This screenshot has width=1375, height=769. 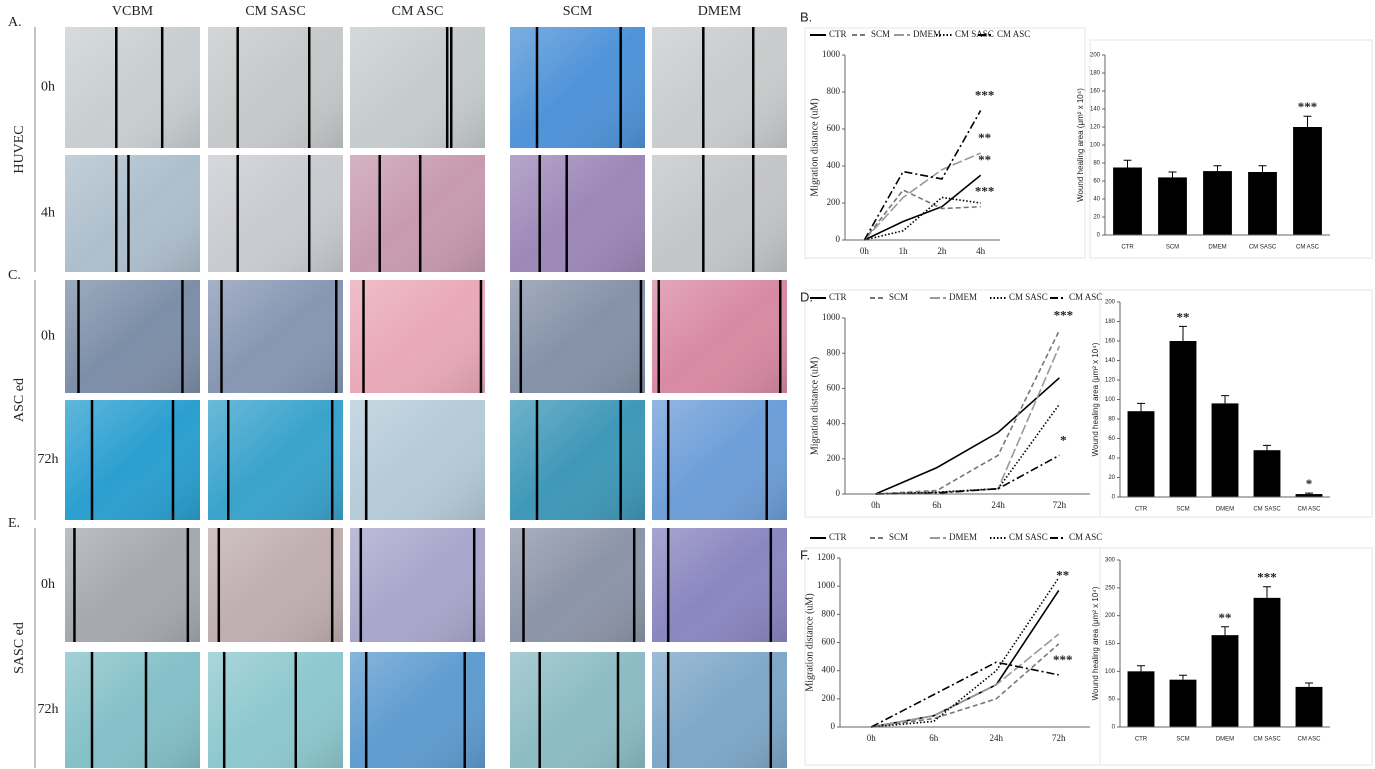 I want to click on y-tick-label: 600, so click(x=834, y=387).